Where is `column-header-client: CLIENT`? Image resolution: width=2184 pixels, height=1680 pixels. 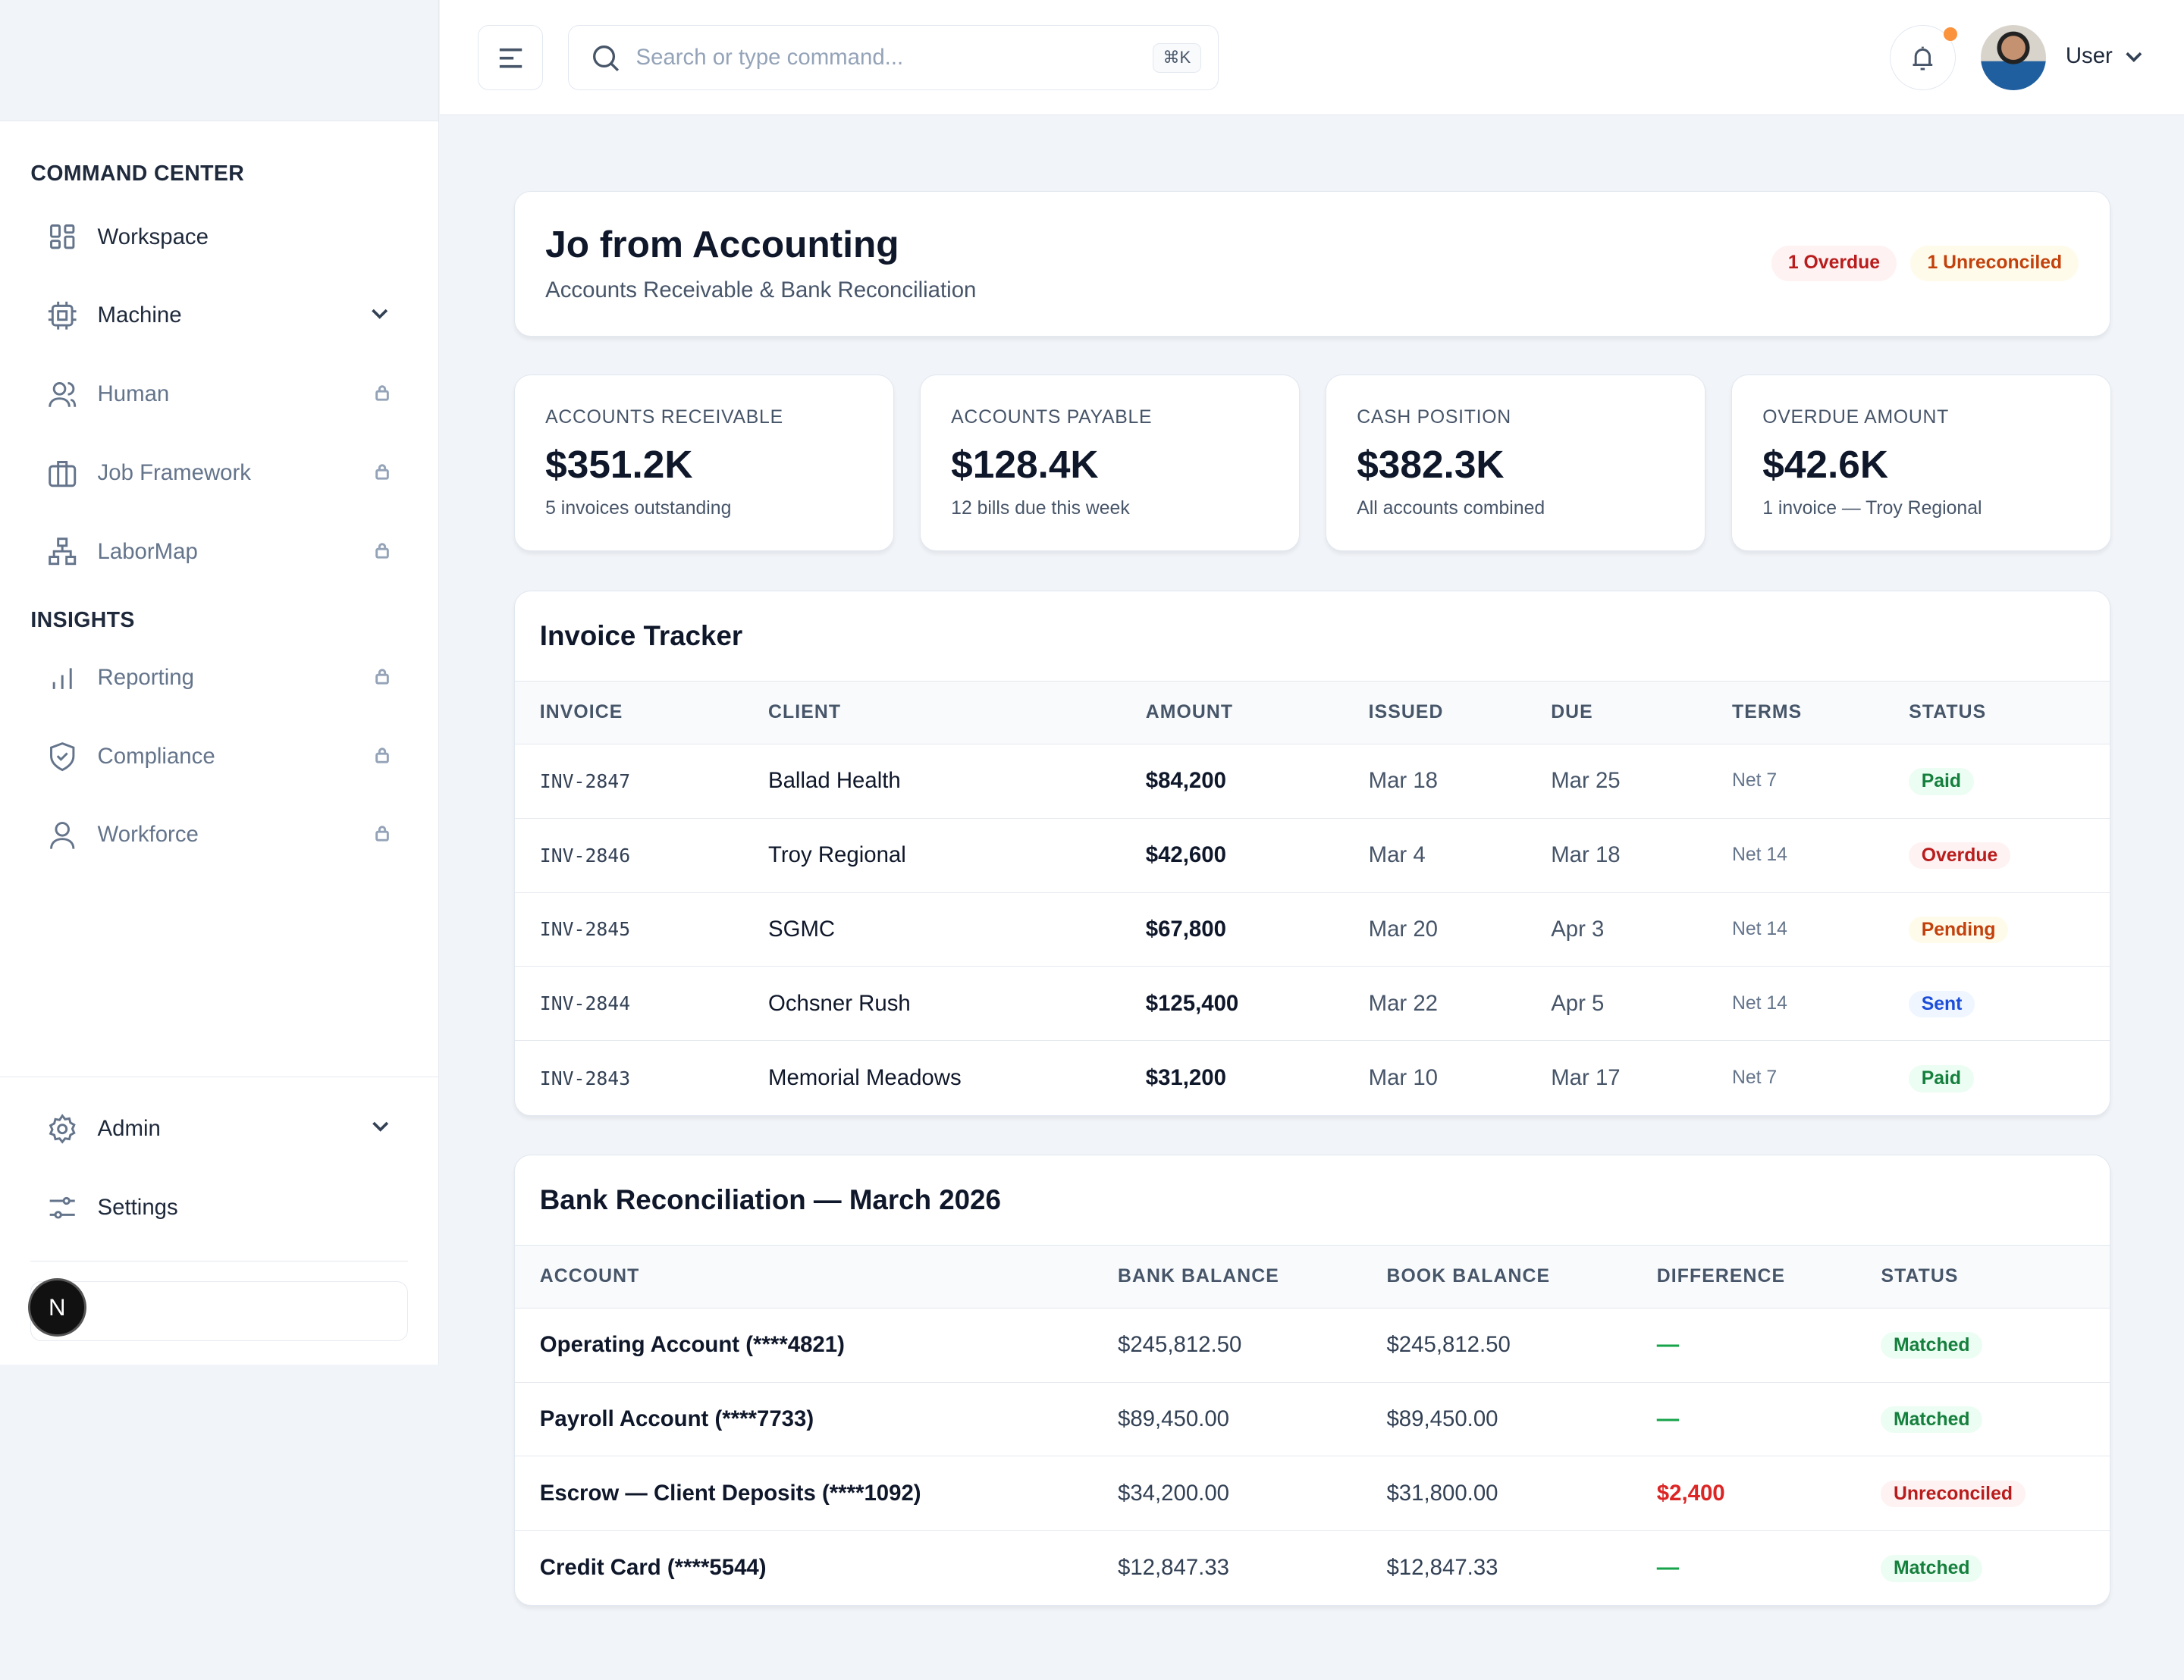
column-header-client: CLIENT is located at coordinates (805, 711).